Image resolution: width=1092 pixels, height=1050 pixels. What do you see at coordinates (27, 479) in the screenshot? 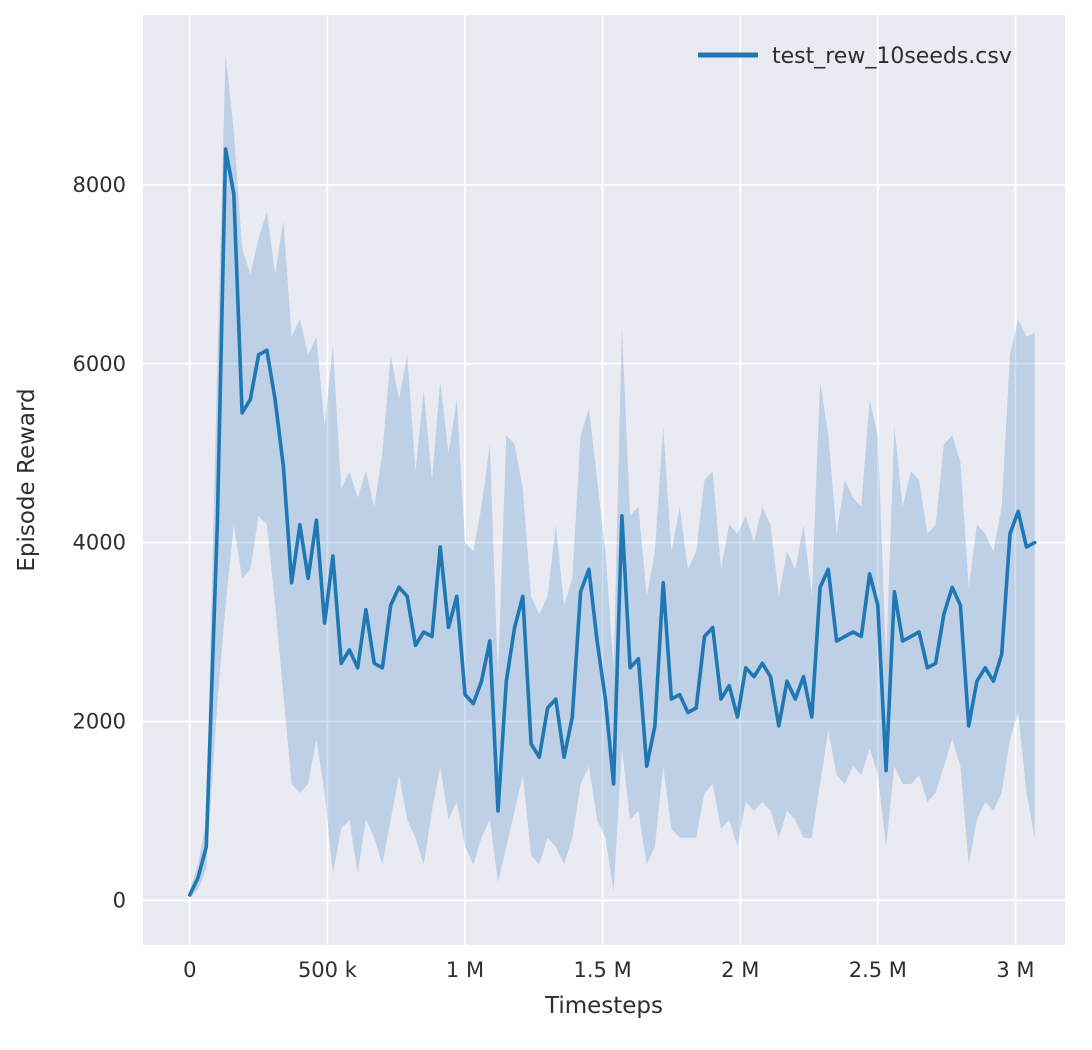
I see `y-axis-label: Episode Reward` at bounding box center [27, 479].